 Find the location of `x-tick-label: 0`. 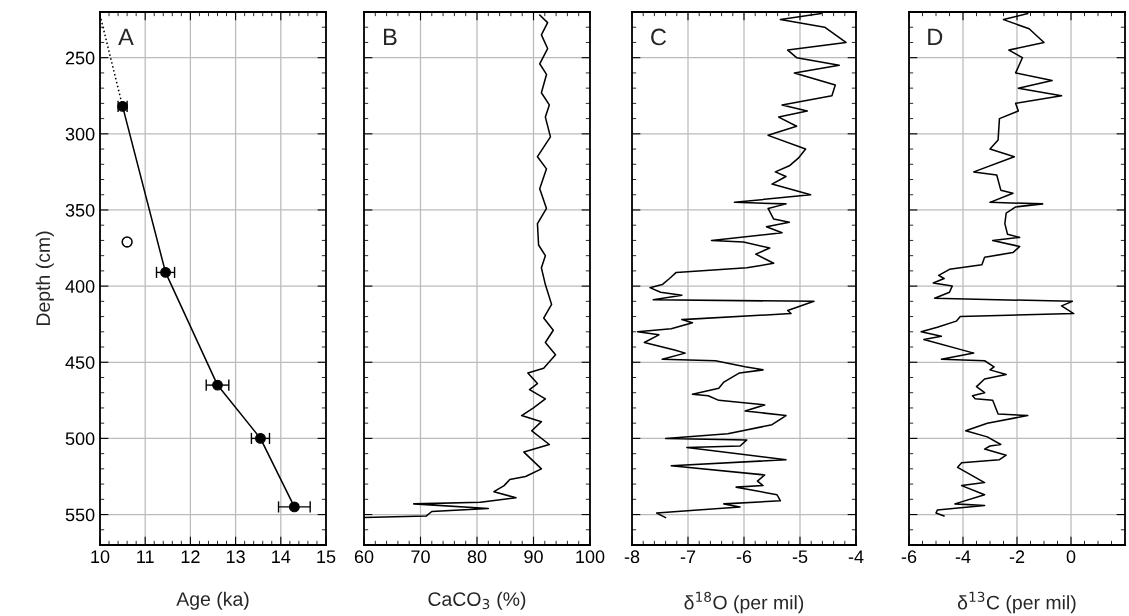

x-tick-label: 0 is located at coordinates (1071, 557).